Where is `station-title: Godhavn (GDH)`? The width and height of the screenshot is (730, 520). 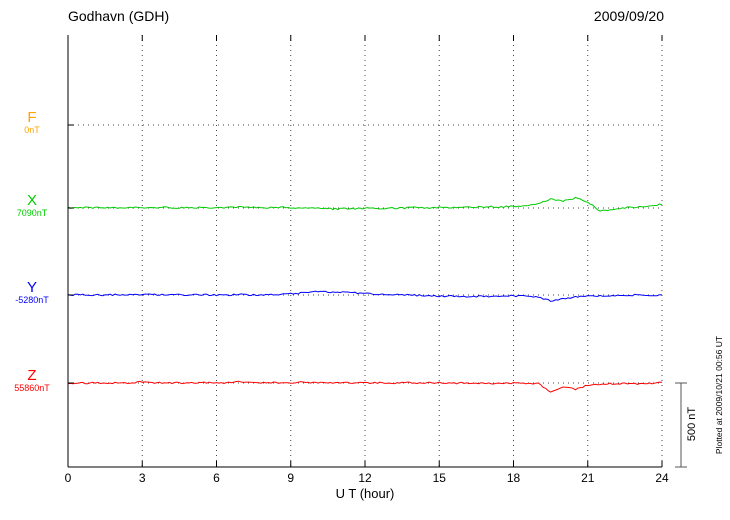
station-title: Godhavn (GDH) is located at coordinates (119, 16).